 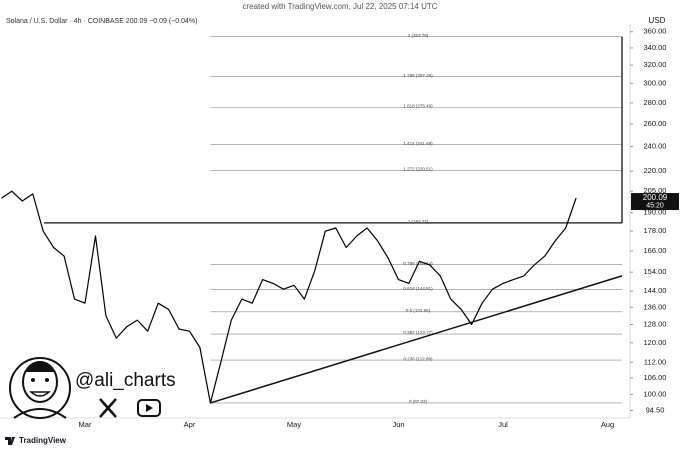 I want to click on fib-label: 0.236 (112.89), so click(x=418, y=358).